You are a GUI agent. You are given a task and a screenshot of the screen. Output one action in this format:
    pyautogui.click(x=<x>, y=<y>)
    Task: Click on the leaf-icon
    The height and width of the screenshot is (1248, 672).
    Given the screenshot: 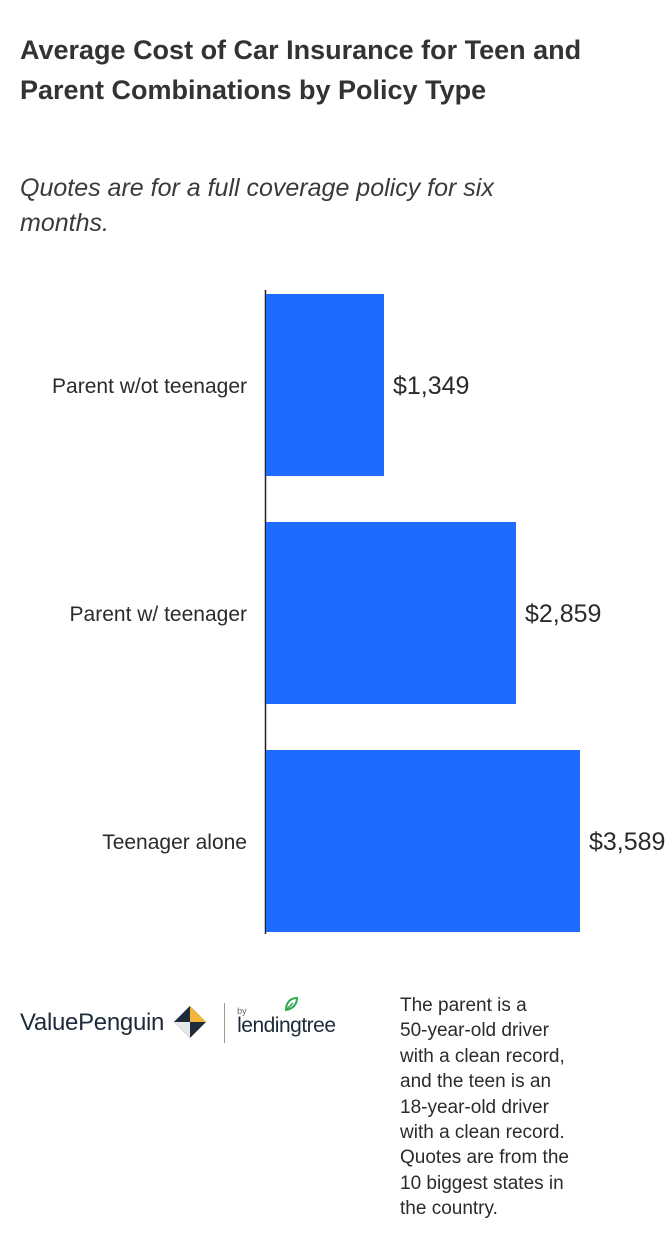 What is the action you would take?
    pyautogui.click(x=292, y=1004)
    